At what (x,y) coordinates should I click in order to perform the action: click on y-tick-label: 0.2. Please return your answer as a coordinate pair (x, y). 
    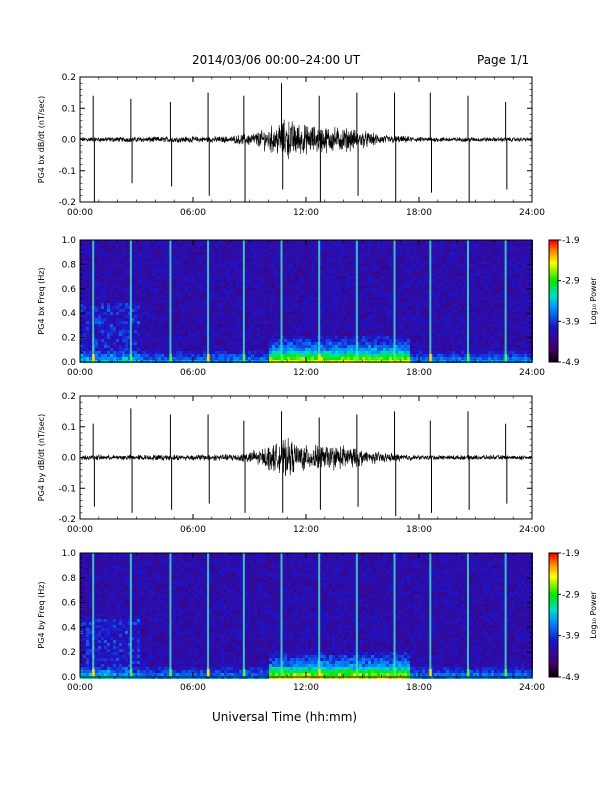
    Looking at the image, I should click on (69, 78).